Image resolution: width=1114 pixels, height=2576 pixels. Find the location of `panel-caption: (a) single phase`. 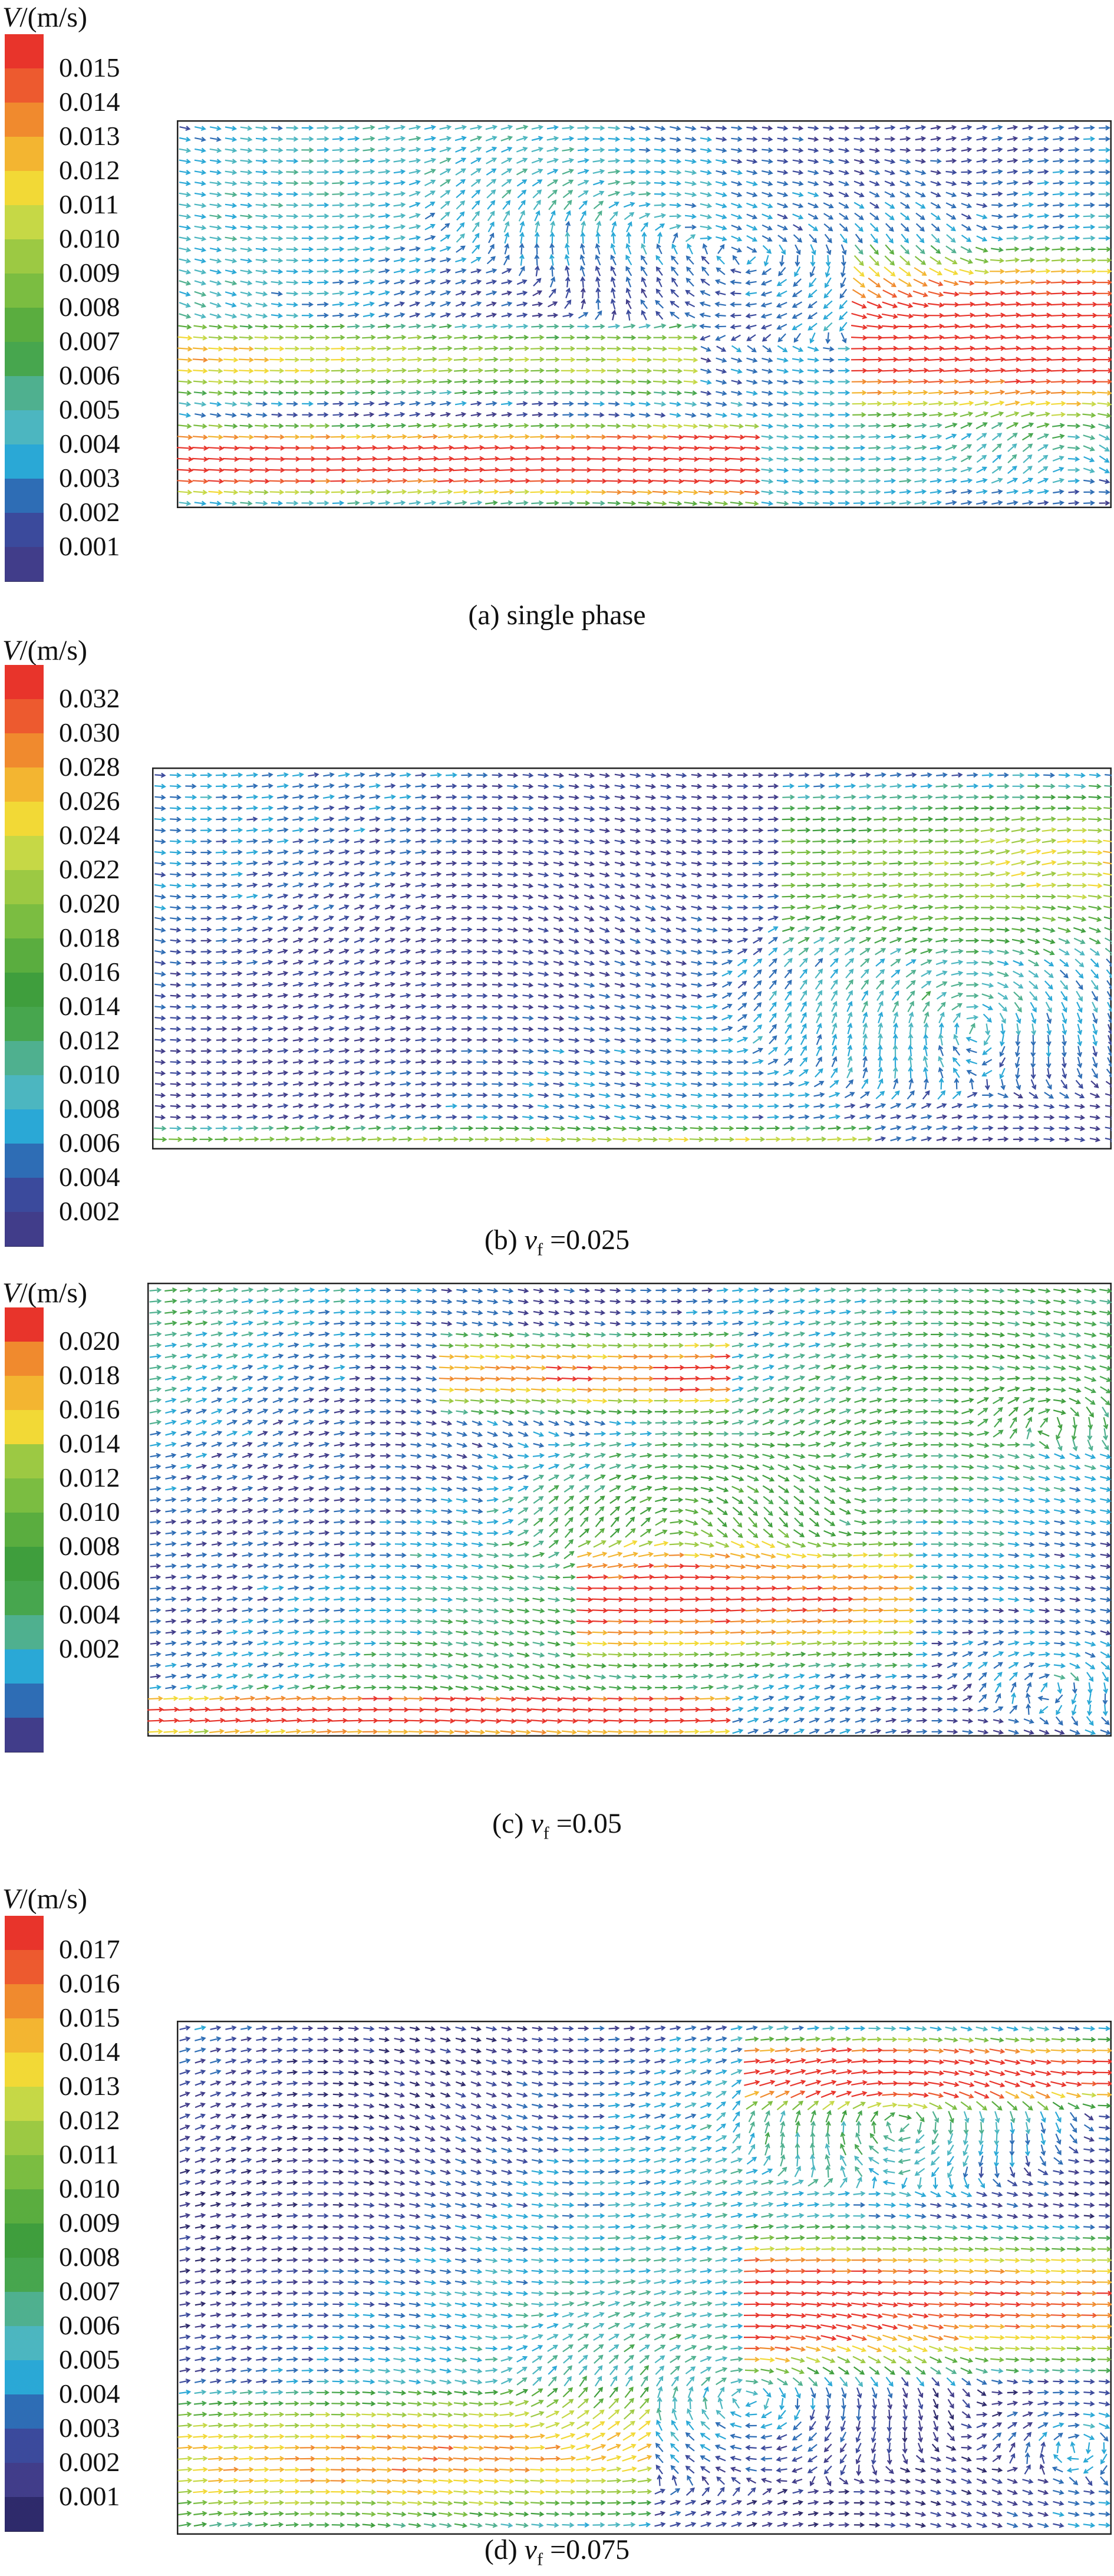

panel-caption: (a) single phase is located at coordinates (557, 615).